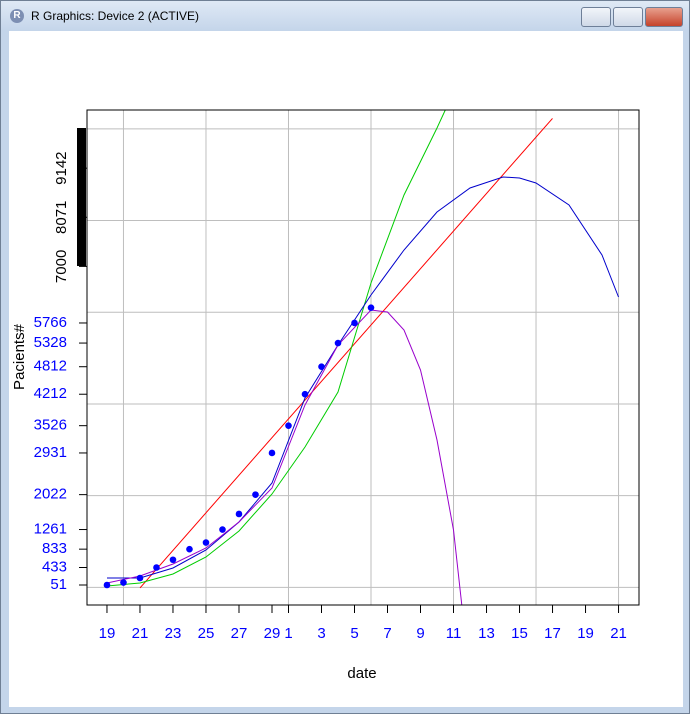  What do you see at coordinates (664, 17) in the screenshot?
I see `close-button` at bounding box center [664, 17].